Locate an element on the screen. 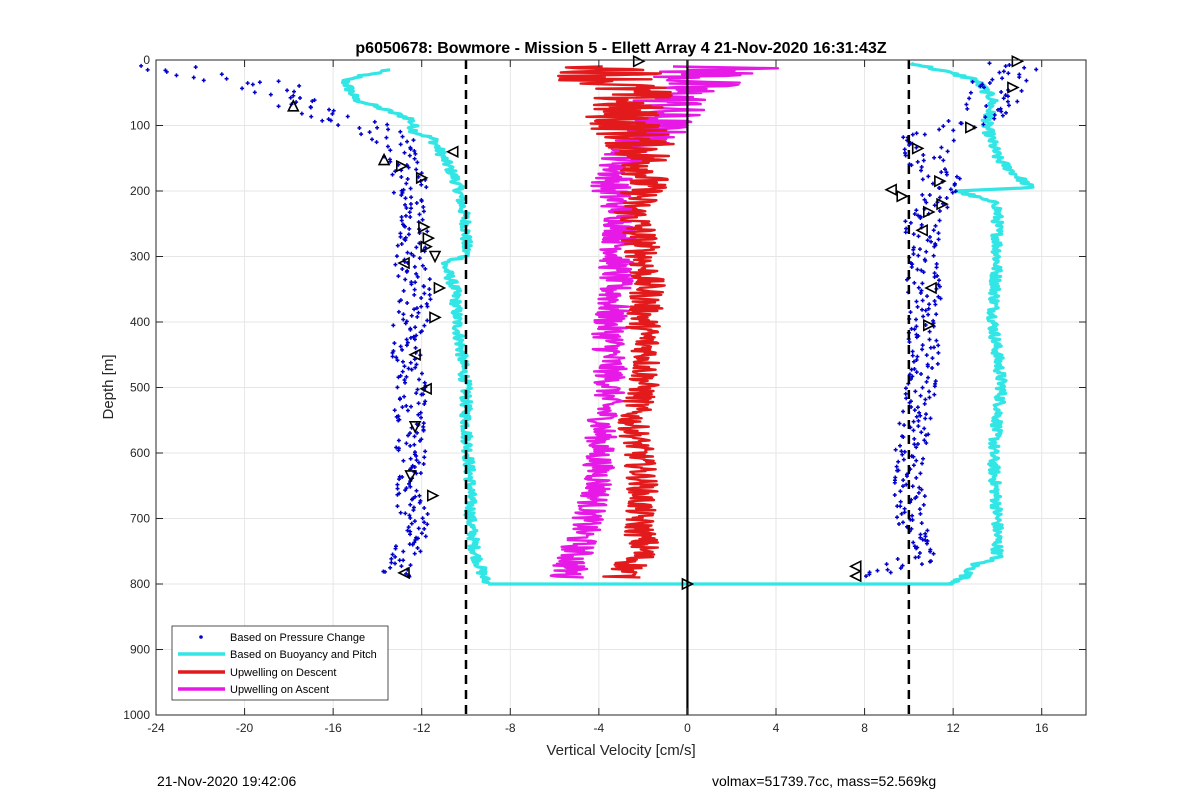  legend-label-descent: Upwelling on Descent is located at coordinates (283, 673).